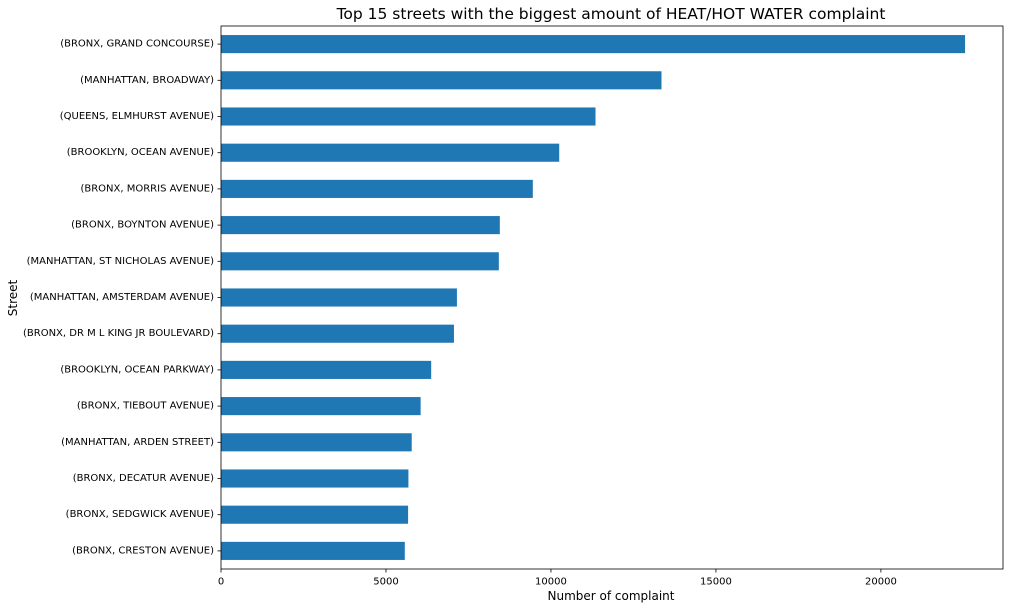 The width and height of the screenshot is (1009, 610). I want to click on x-tick-label: 10000, so click(551, 582).